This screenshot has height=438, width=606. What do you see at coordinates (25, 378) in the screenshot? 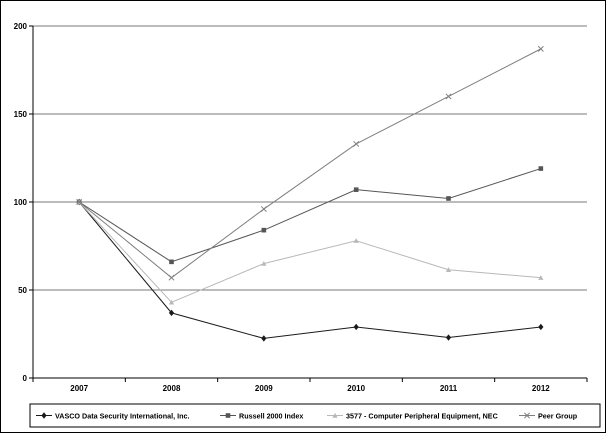
I see `y-tick-label: 0` at bounding box center [25, 378].